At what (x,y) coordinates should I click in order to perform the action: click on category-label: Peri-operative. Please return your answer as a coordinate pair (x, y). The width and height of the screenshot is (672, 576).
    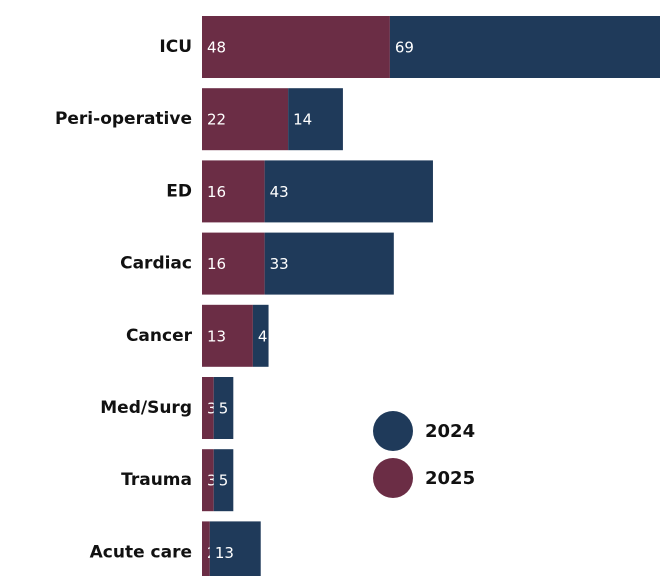
    Looking at the image, I should click on (123, 119).